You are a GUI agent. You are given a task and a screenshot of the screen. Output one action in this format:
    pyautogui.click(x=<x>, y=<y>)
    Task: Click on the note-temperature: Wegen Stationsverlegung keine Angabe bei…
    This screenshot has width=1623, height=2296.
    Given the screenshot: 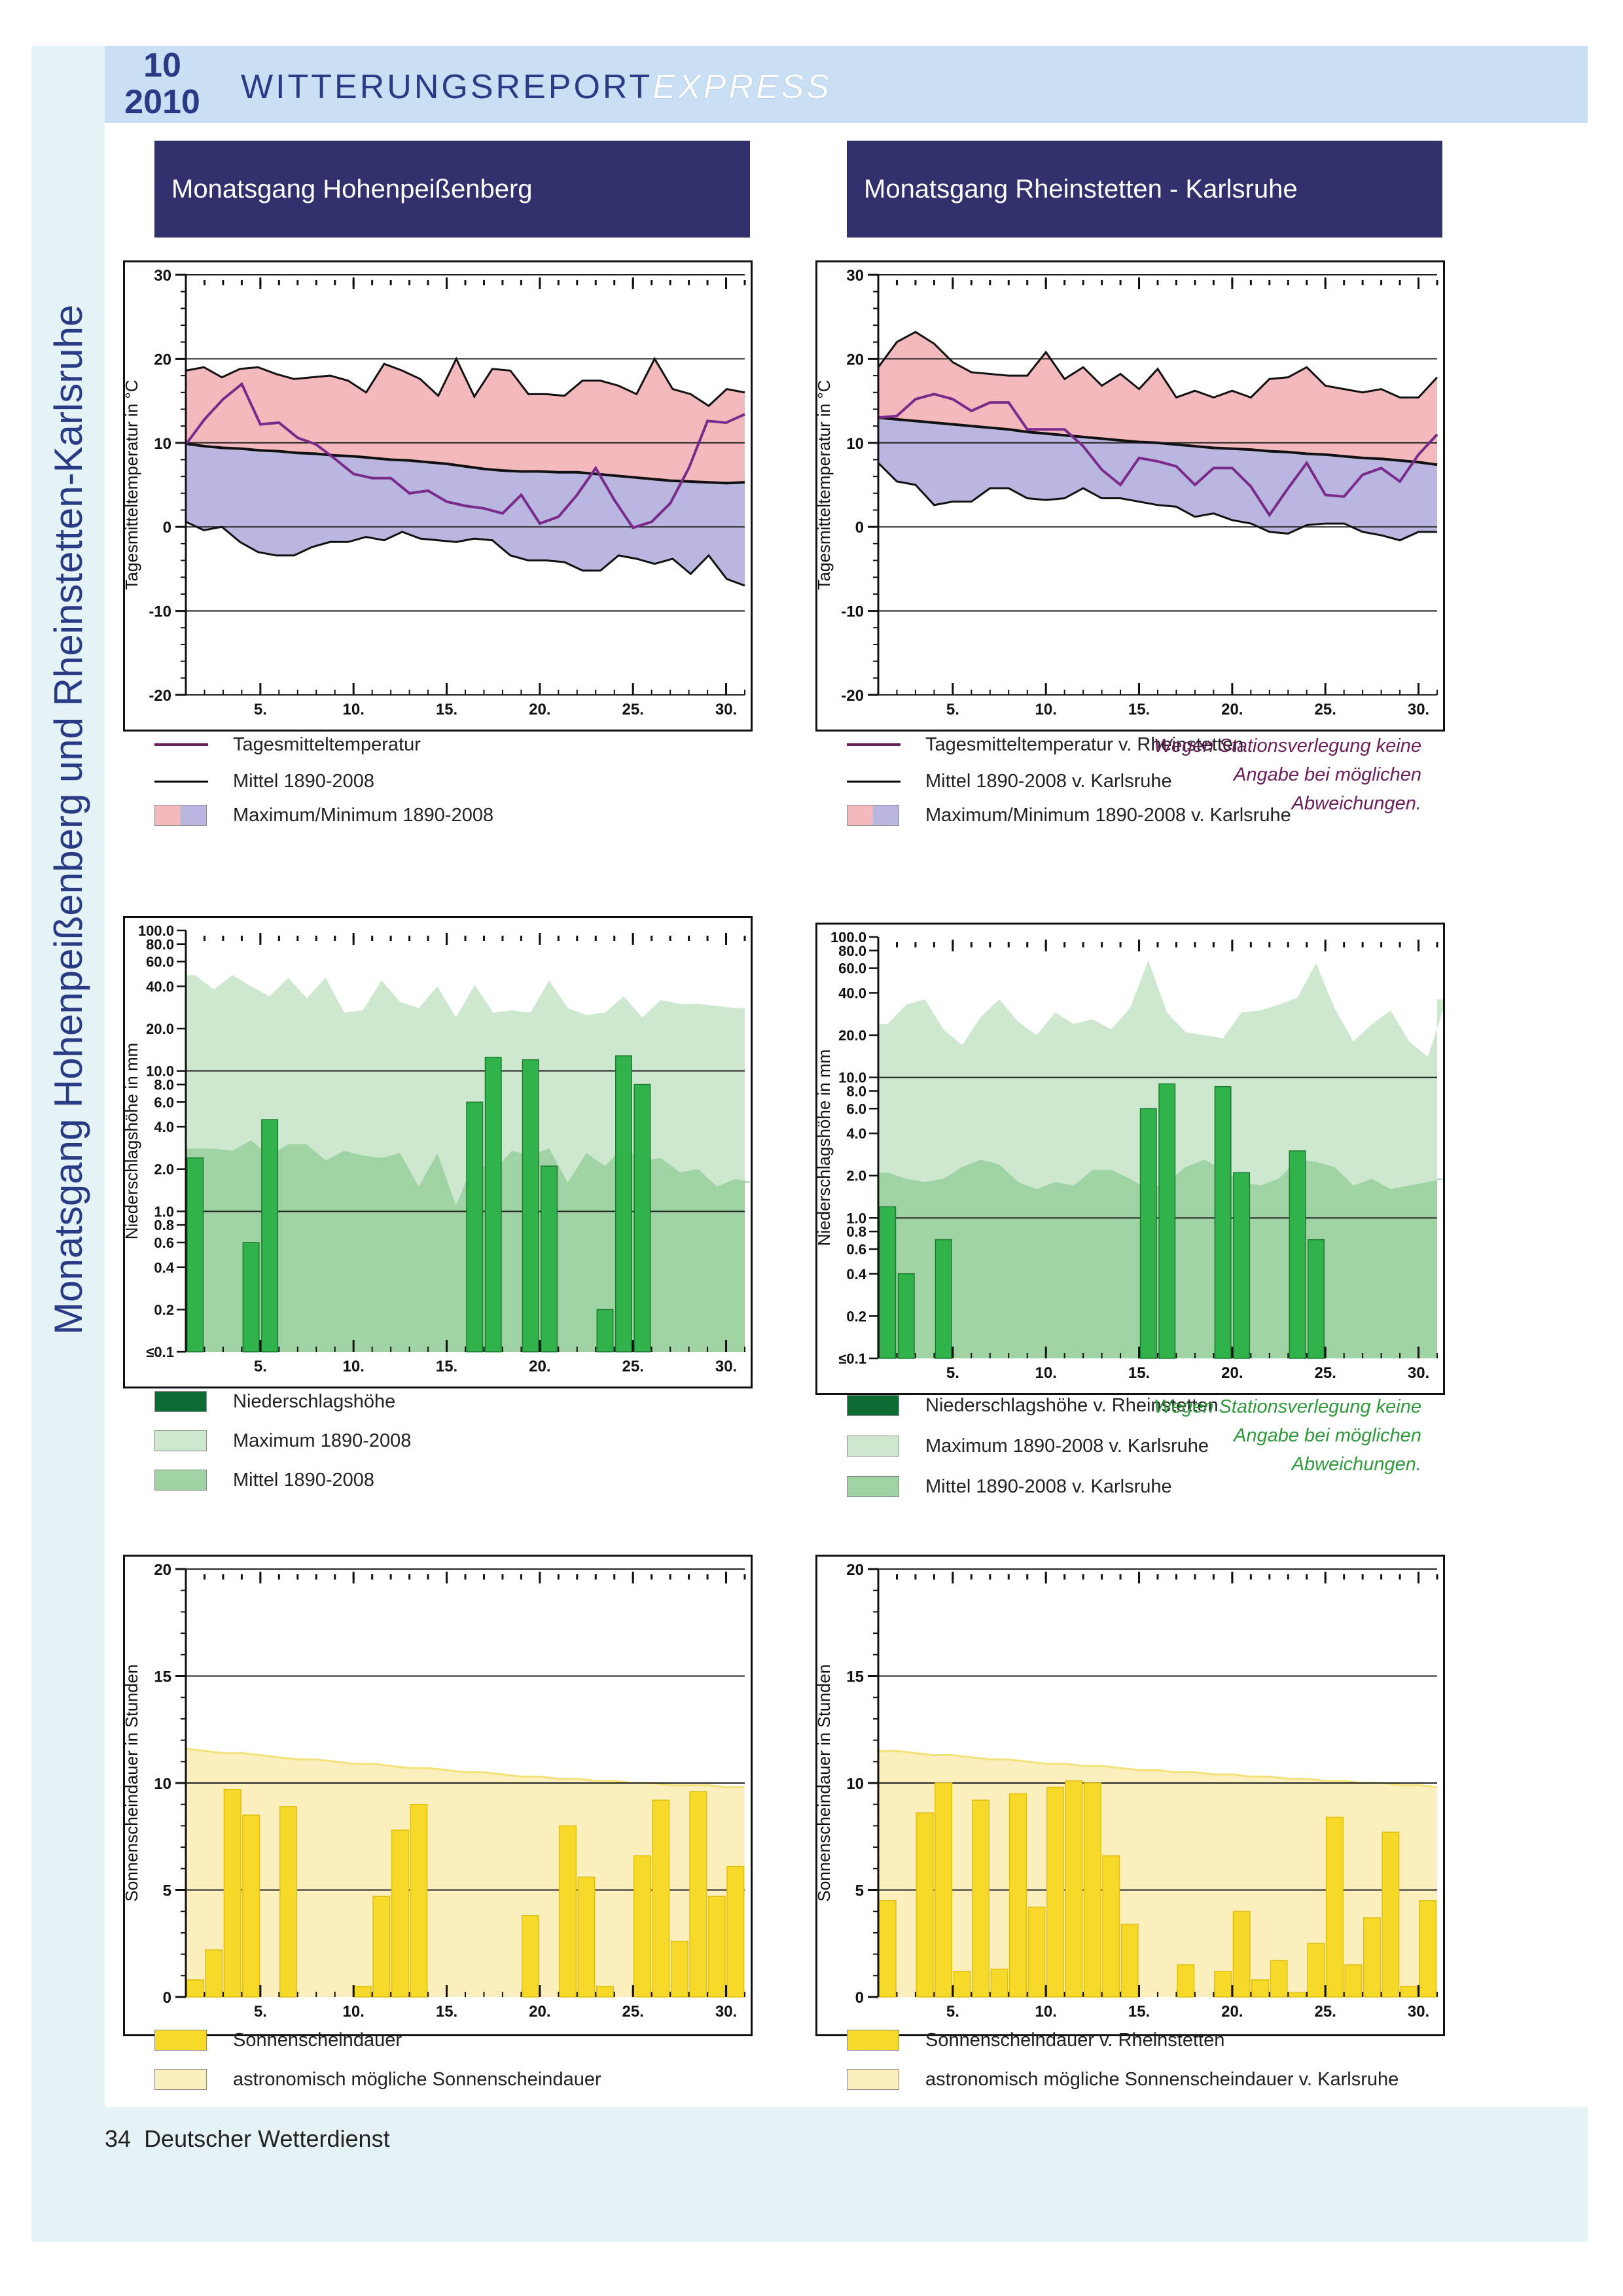 What is the action you would take?
    pyautogui.click(x=1270, y=775)
    